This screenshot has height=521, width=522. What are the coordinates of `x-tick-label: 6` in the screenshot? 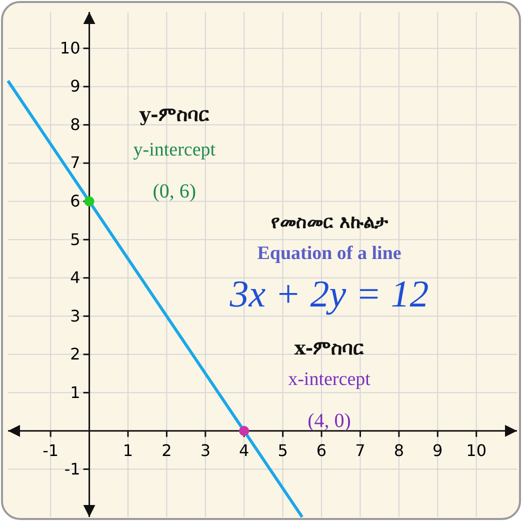 It's located at (321, 450).